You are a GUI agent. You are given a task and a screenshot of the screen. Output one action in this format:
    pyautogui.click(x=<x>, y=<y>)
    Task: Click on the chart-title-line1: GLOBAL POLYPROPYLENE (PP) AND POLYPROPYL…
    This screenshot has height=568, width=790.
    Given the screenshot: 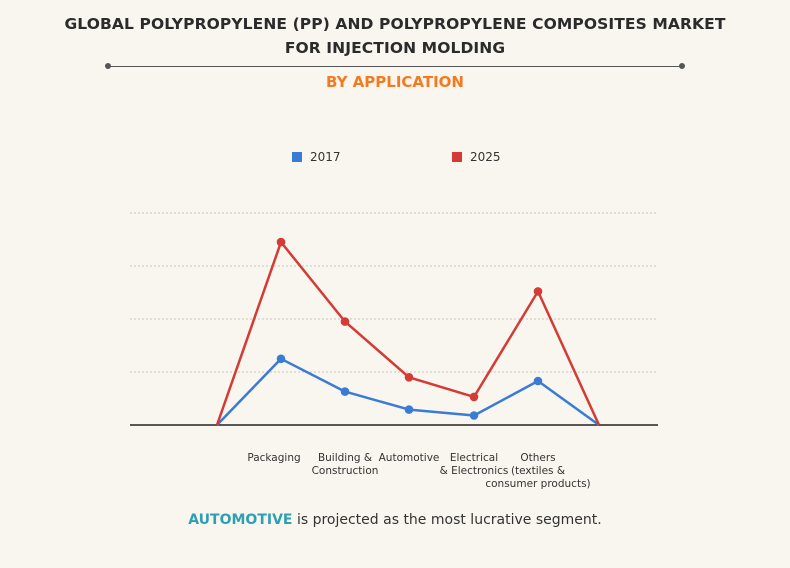 What is the action you would take?
    pyautogui.click(x=395, y=24)
    